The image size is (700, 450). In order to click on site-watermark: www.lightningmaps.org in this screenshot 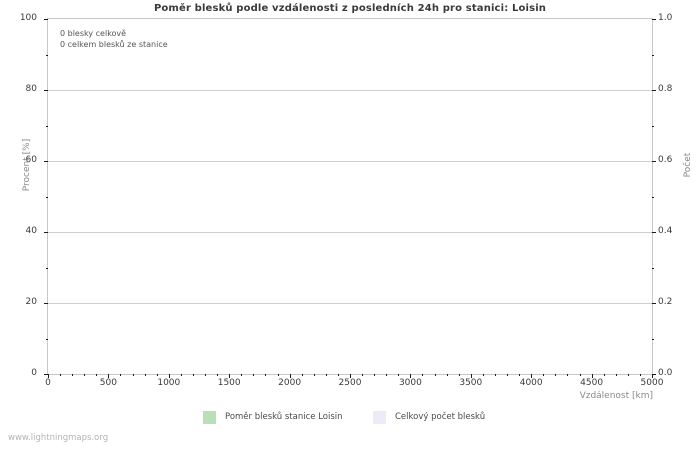, I will do `click(58, 438)`.